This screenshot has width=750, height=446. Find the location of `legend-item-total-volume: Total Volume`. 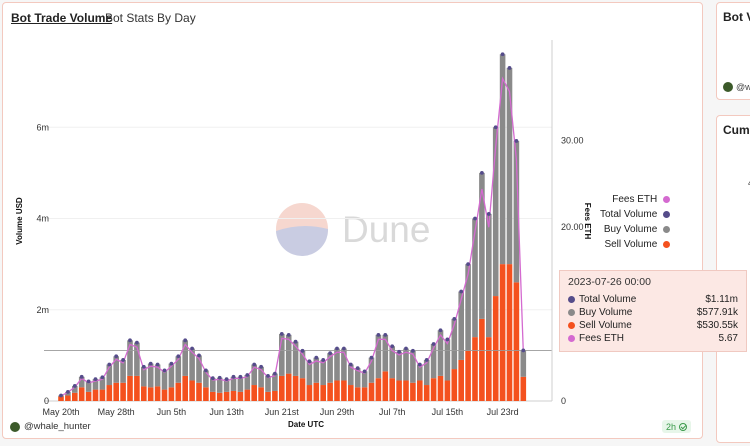

legend-item-total-volume: Total Volume is located at coordinates (635, 214).